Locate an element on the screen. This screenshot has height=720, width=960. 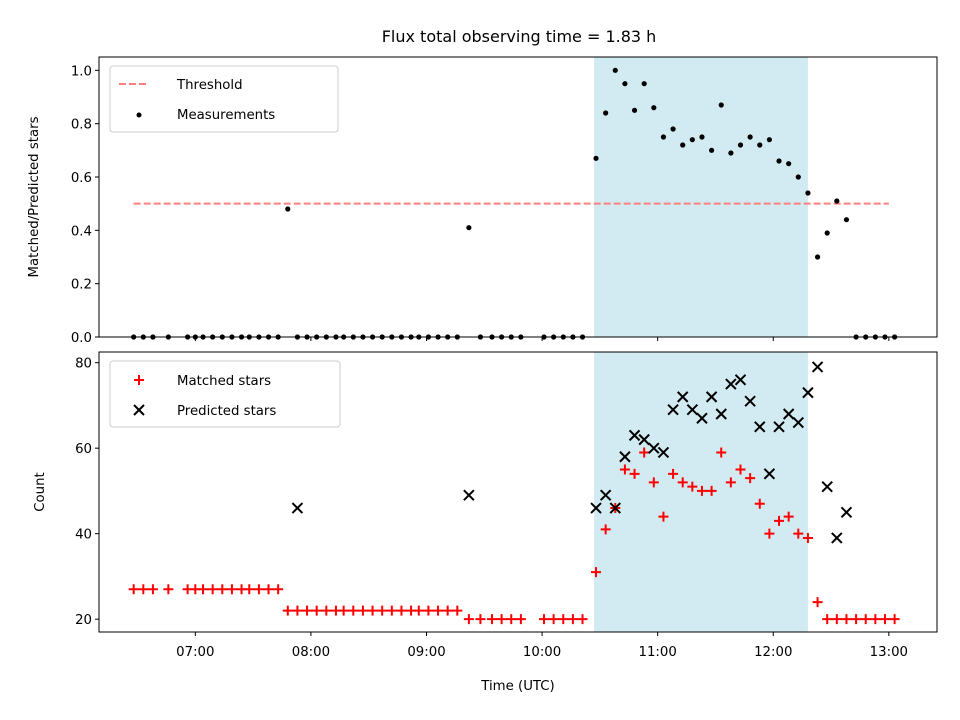
time-x-tick-label: 11:00 is located at coordinates (658, 652).